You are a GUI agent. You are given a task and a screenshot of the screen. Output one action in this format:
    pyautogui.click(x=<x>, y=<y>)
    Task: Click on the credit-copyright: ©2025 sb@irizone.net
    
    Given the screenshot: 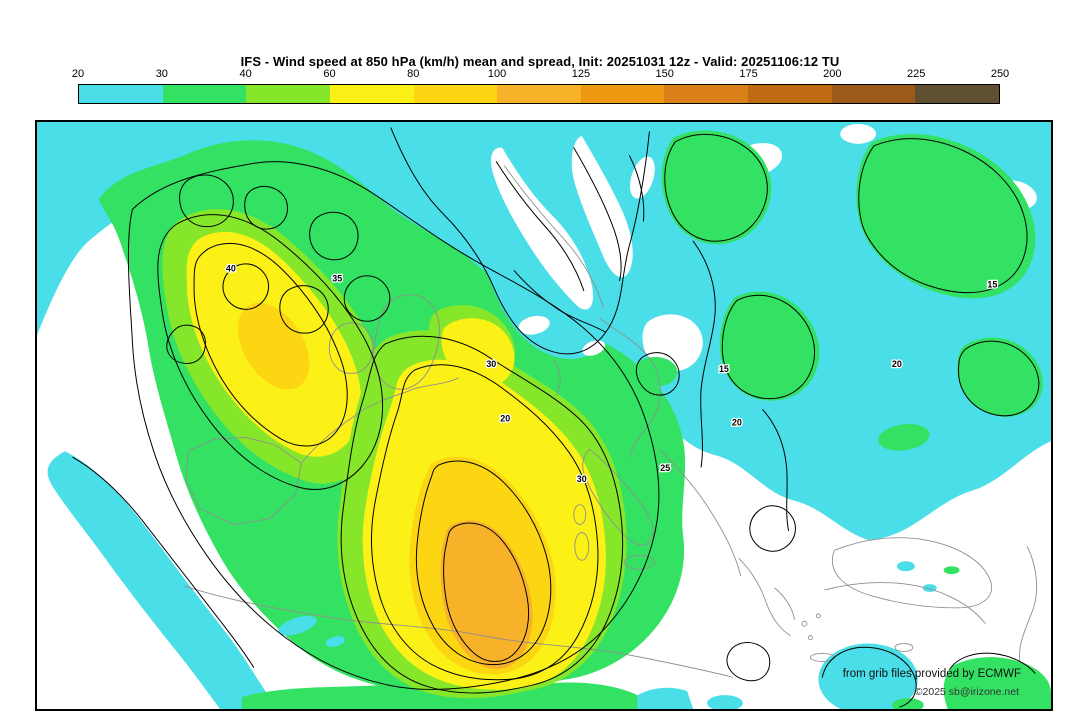 What is the action you would take?
    pyautogui.click(x=966, y=692)
    